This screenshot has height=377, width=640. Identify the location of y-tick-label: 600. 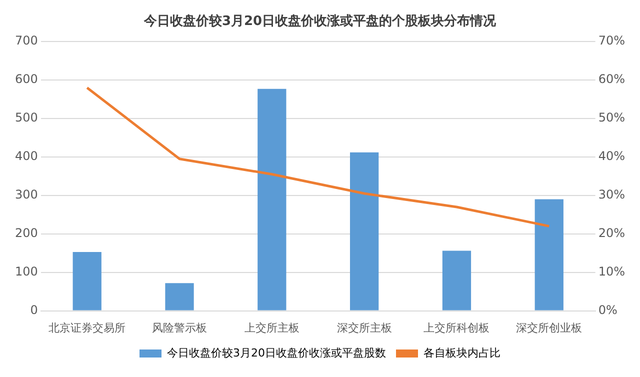
(26, 79).